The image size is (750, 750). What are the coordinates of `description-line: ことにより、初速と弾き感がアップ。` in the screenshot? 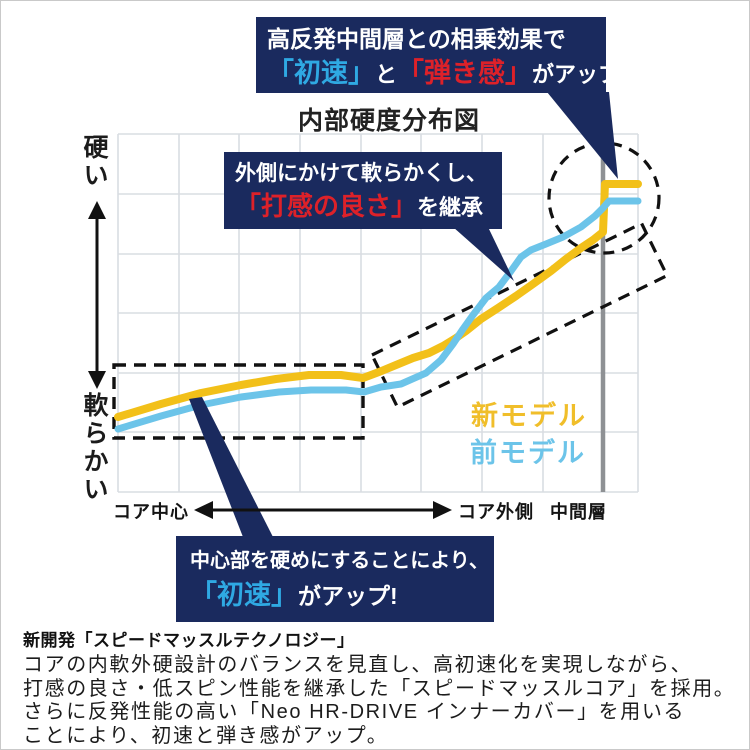 It's located at (206, 735).